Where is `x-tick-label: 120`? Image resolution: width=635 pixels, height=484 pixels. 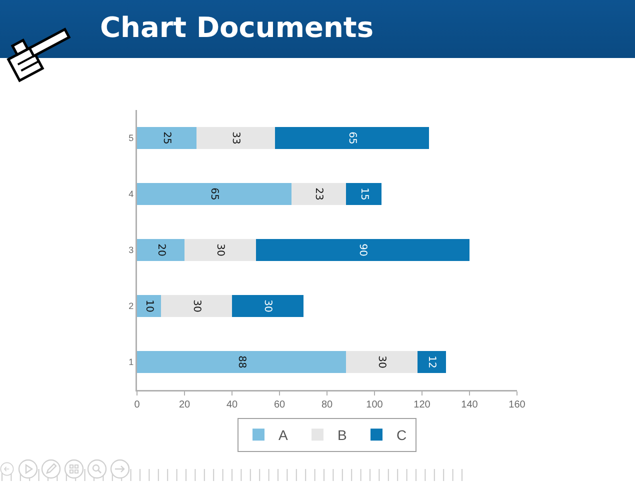
x-tick-label: 120 is located at coordinates (422, 405).